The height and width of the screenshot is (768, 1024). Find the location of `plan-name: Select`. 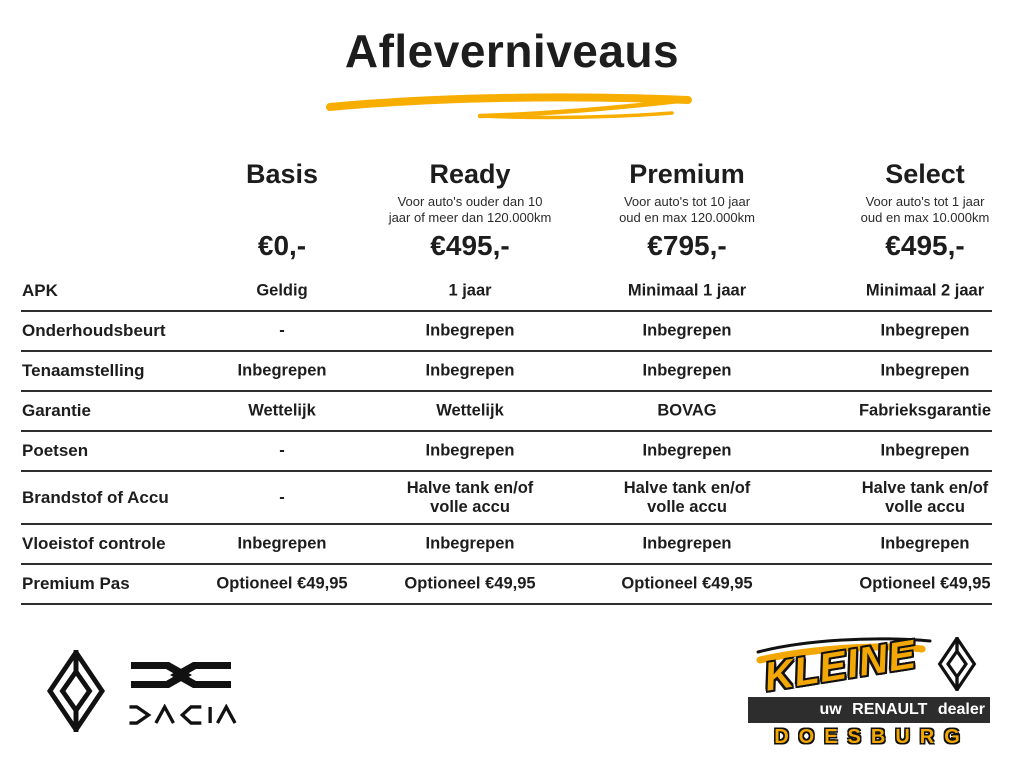

plan-name: Select is located at coordinates (925, 174).